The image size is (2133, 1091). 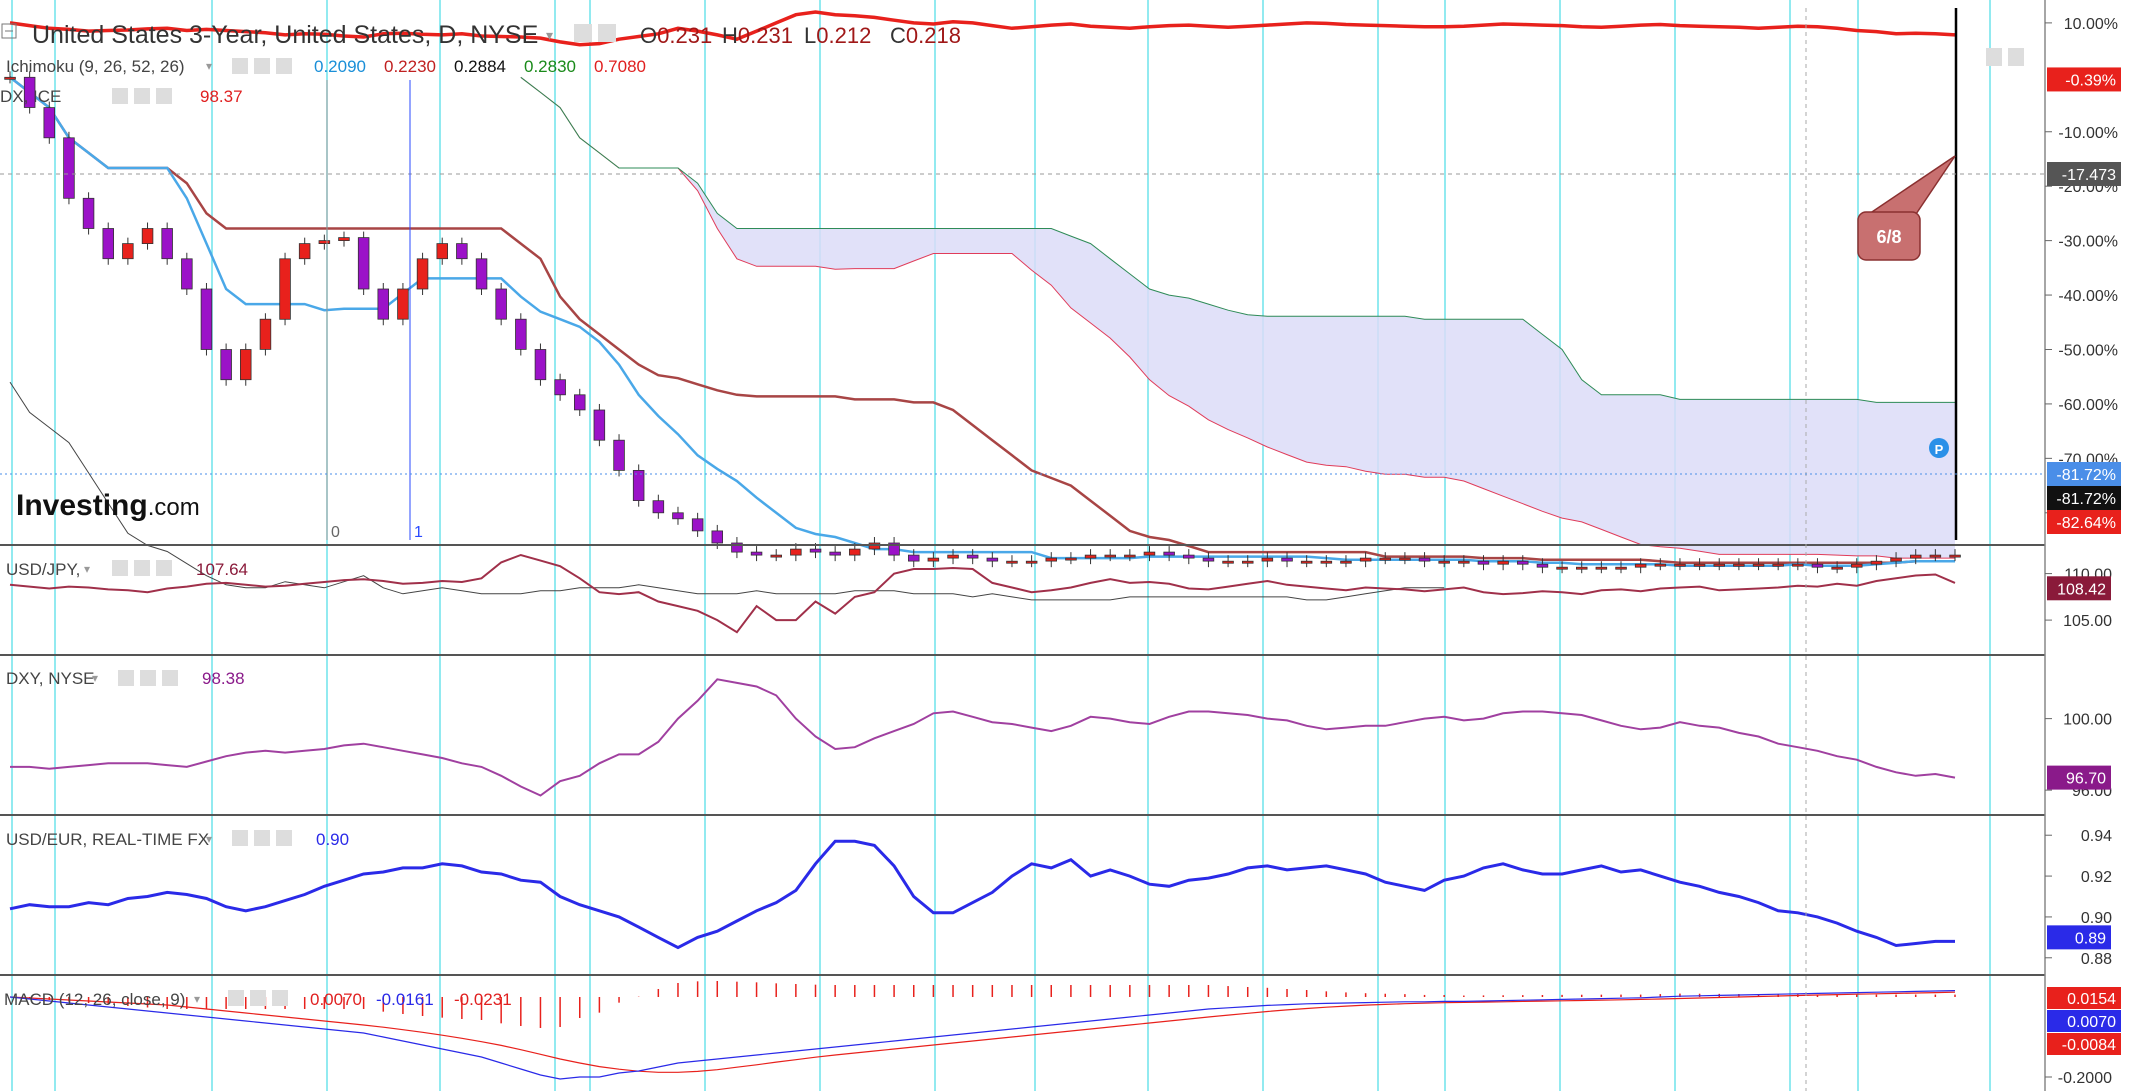 What do you see at coordinates (240, 66) in the screenshot?
I see `ichimoku-visibility-icon` at bounding box center [240, 66].